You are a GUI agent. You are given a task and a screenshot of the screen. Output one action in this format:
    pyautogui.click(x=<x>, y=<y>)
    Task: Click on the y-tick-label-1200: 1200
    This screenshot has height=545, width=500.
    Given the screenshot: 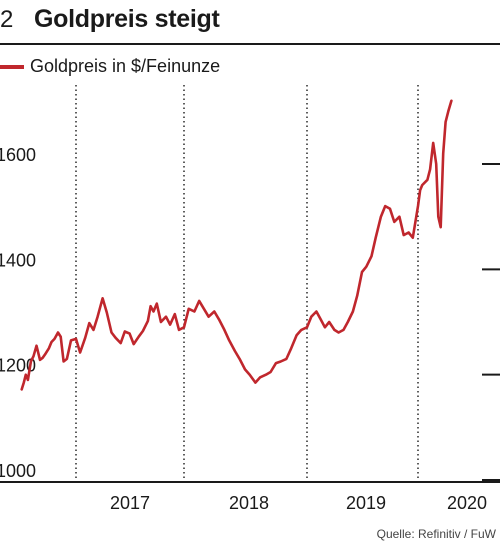 What is the action you would take?
    pyautogui.click(x=18, y=366)
    